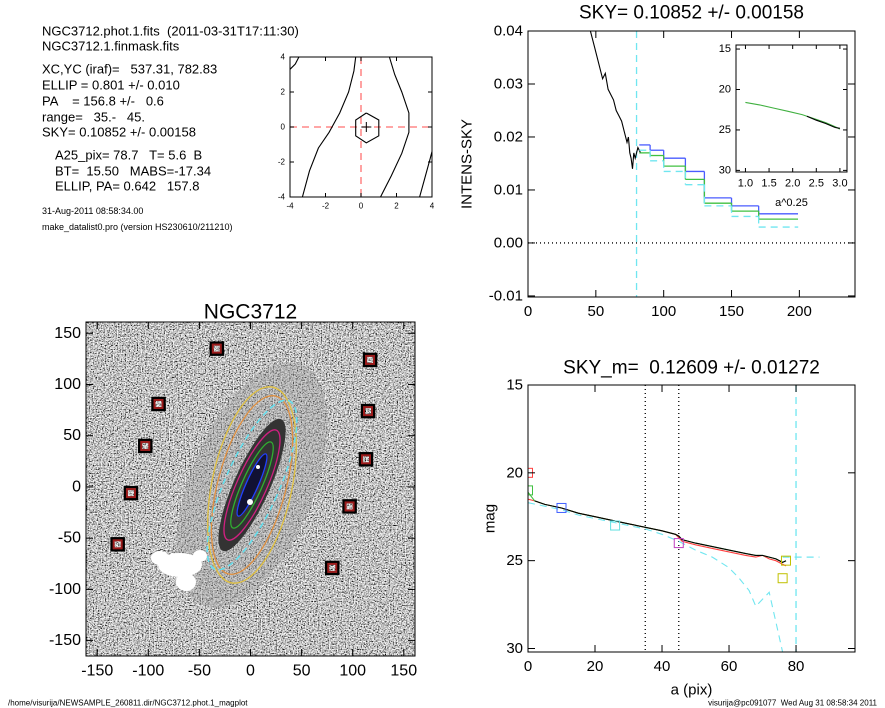 The image size is (885, 708). What do you see at coordinates (283, 127) in the screenshot?
I see `y-tick-label: 0` at bounding box center [283, 127].